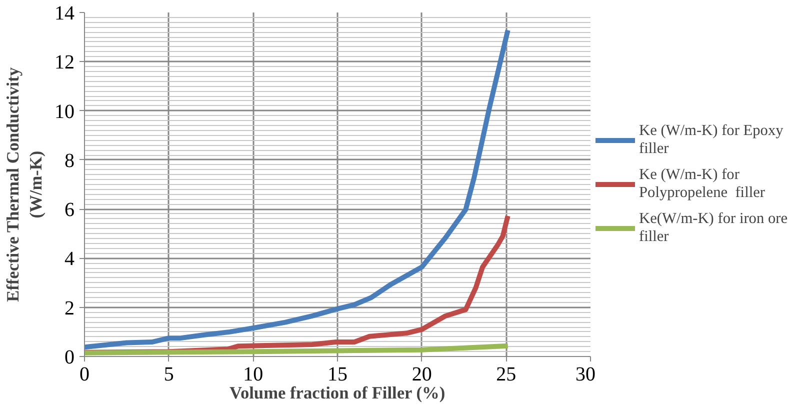 Image resolution: width=812 pixels, height=405 pixels. I want to click on legend-label: Ke (W/m-K) for Polypropelene filler, so click(702, 184).